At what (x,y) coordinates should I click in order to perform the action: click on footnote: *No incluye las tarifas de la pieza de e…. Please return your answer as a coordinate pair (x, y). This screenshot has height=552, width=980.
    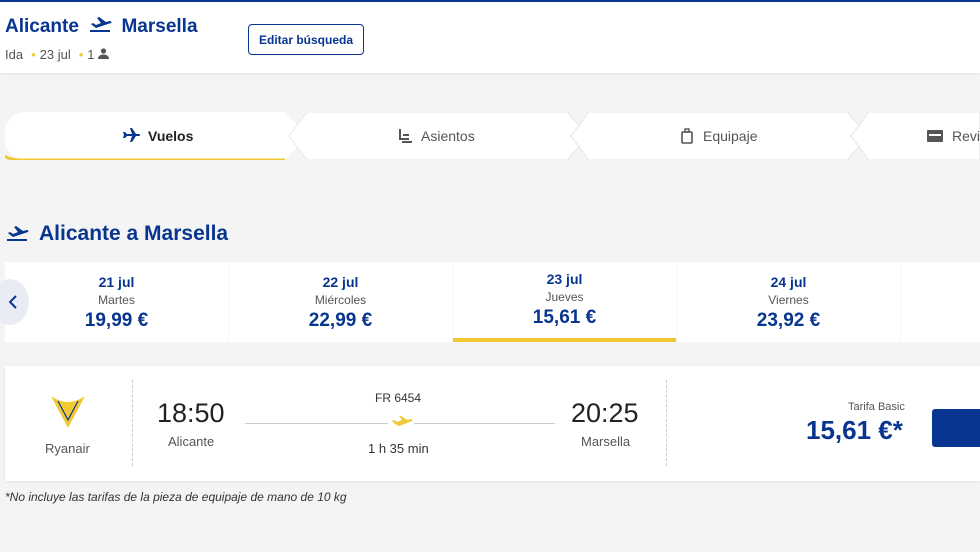
    Looking at the image, I should click on (176, 497).